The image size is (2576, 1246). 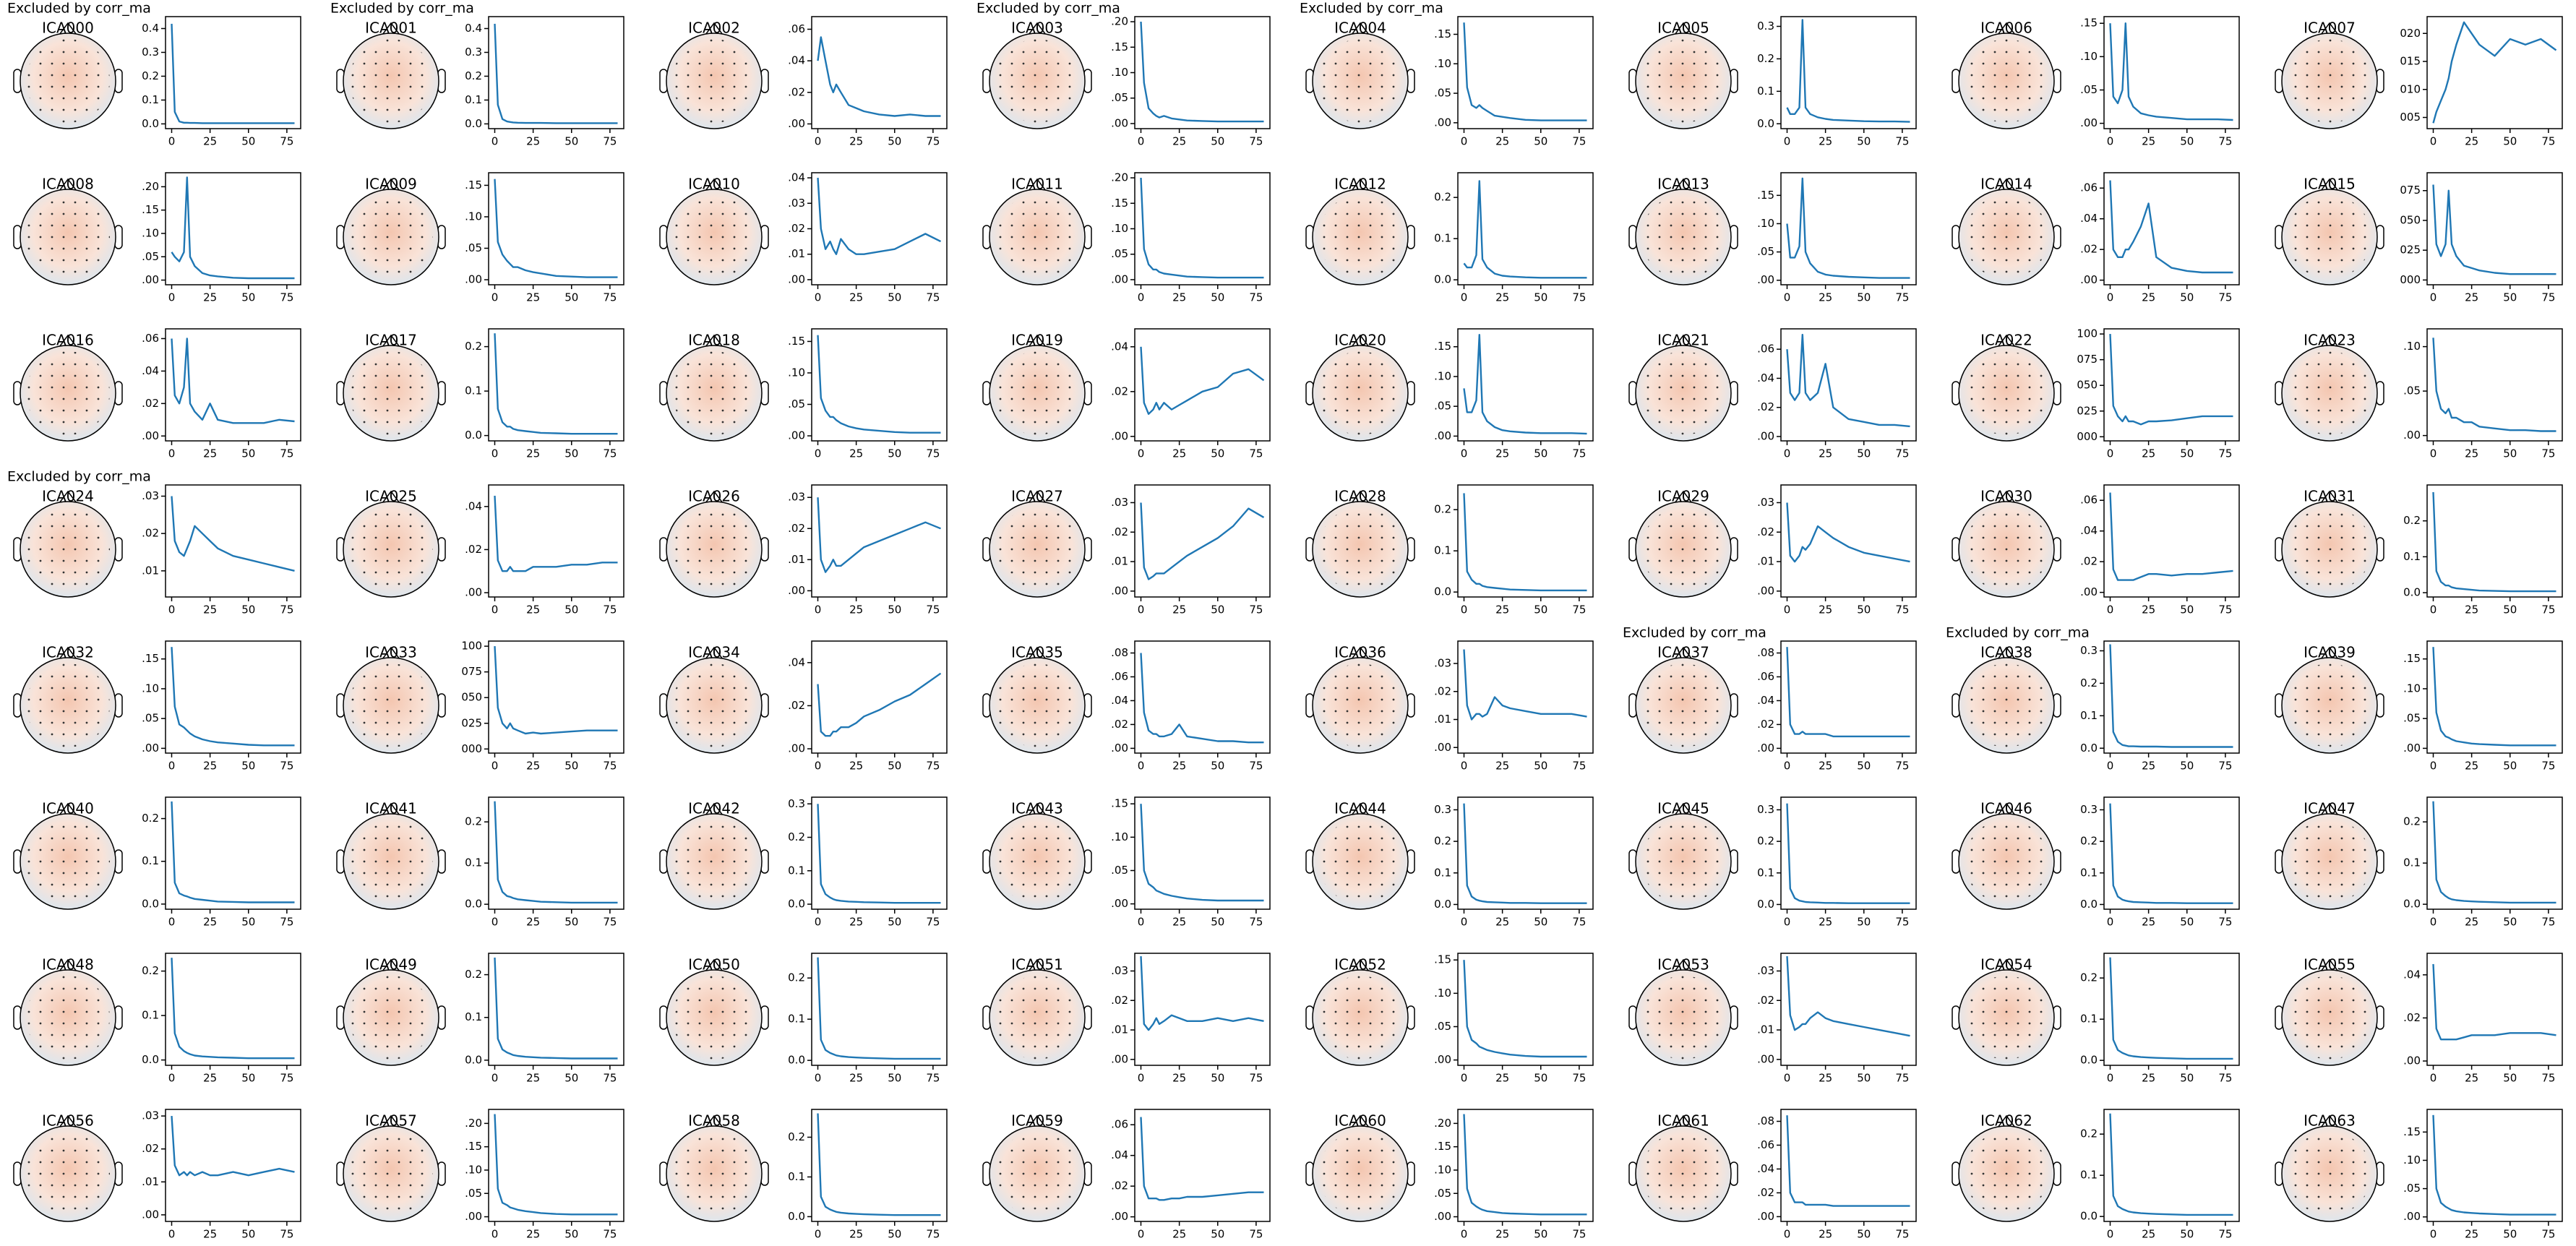 I want to click on y-tick-label: 0.3, so click(x=474, y=52).